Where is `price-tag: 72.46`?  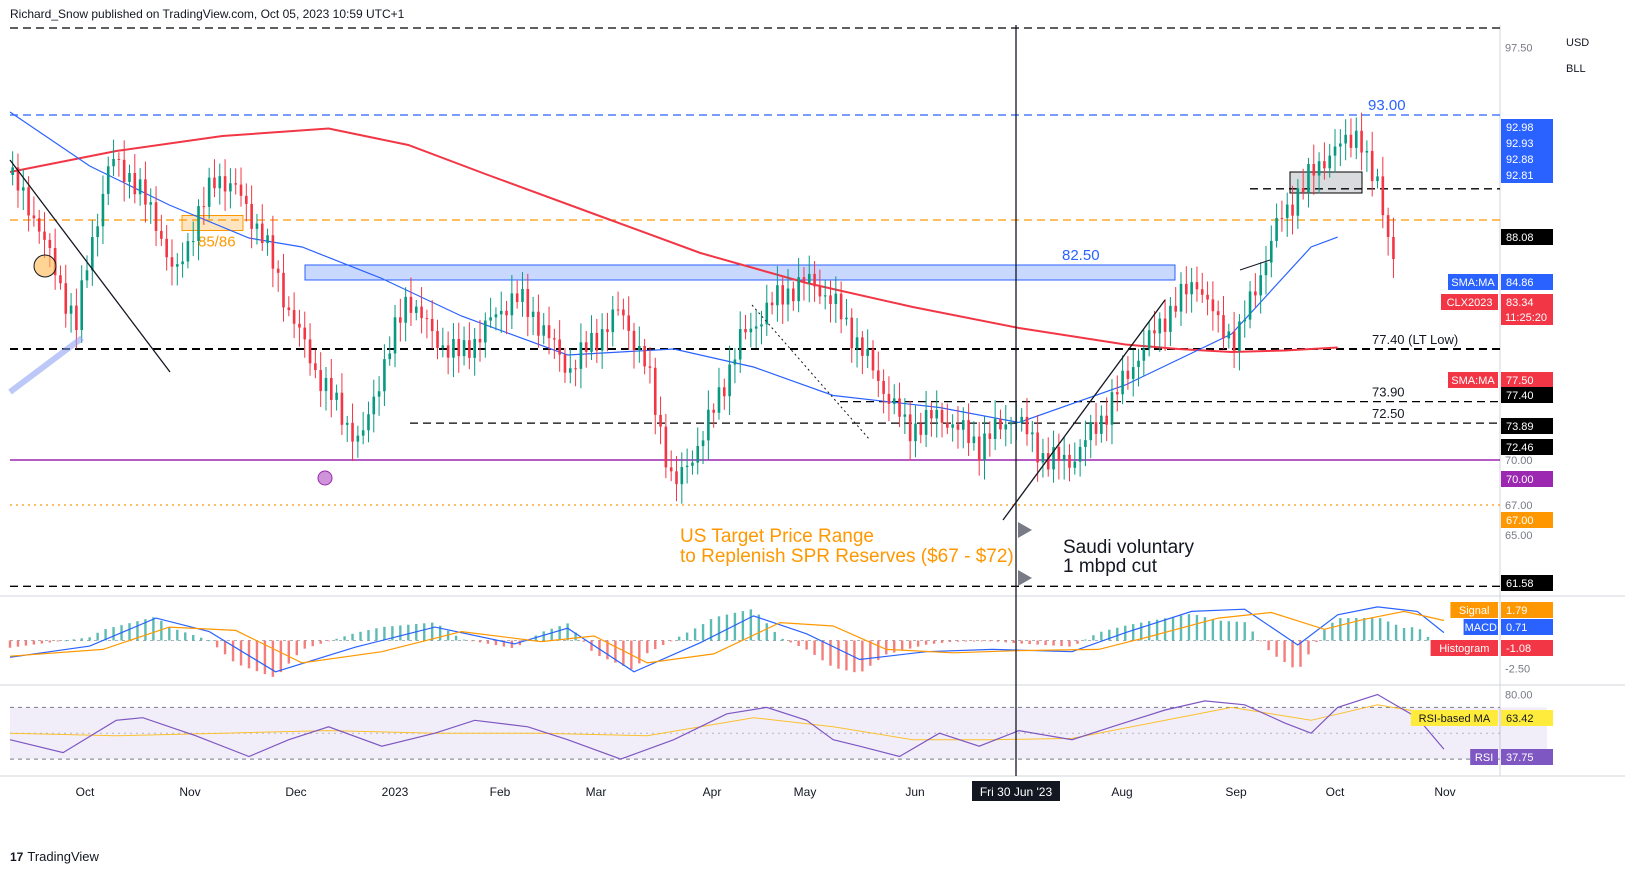
price-tag: 72.46 is located at coordinates (1520, 448).